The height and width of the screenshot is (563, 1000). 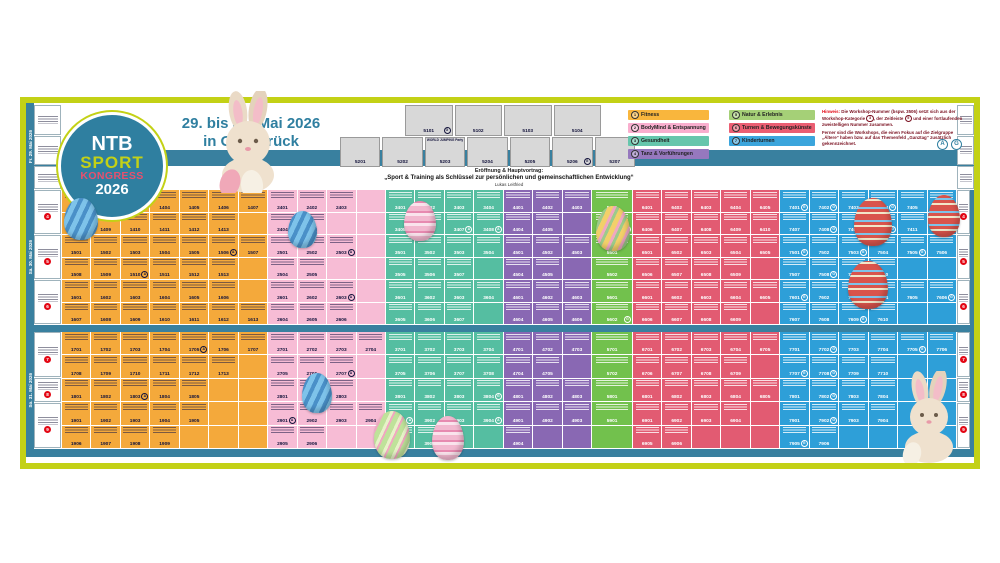 What do you see at coordinates (677, 208) in the screenshot?
I see `workshop-number: 6402` at bounding box center [677, 208].